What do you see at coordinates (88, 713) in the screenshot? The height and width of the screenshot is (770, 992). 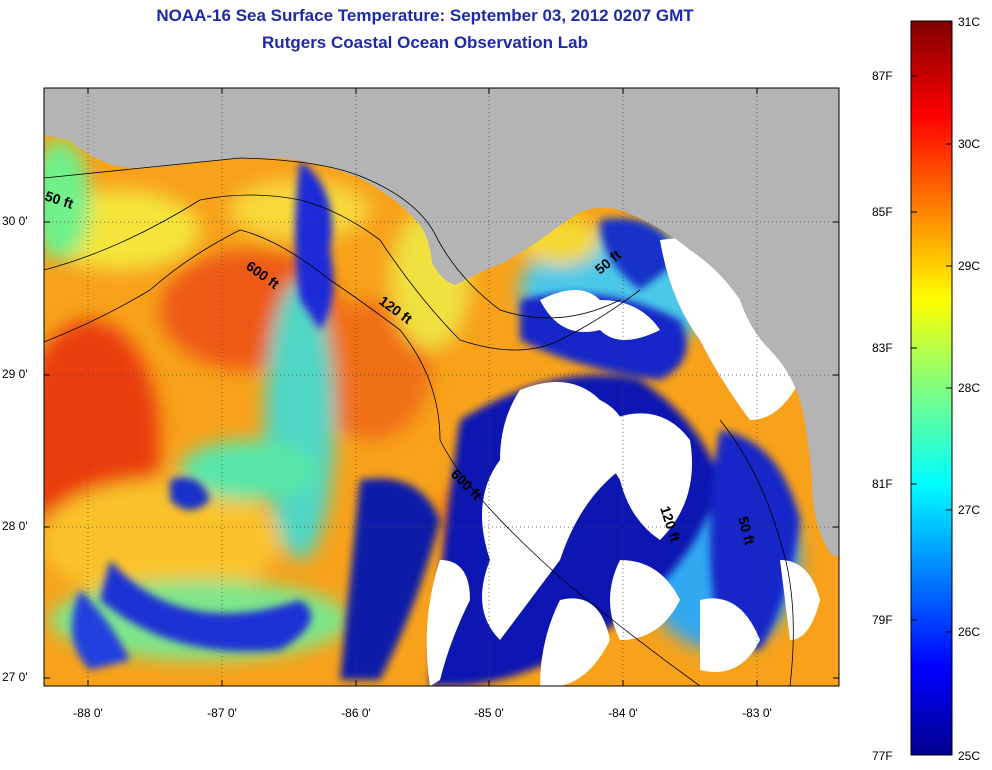 I see `lon-tick-label: -88 0'` at bounding box center [88, 713].